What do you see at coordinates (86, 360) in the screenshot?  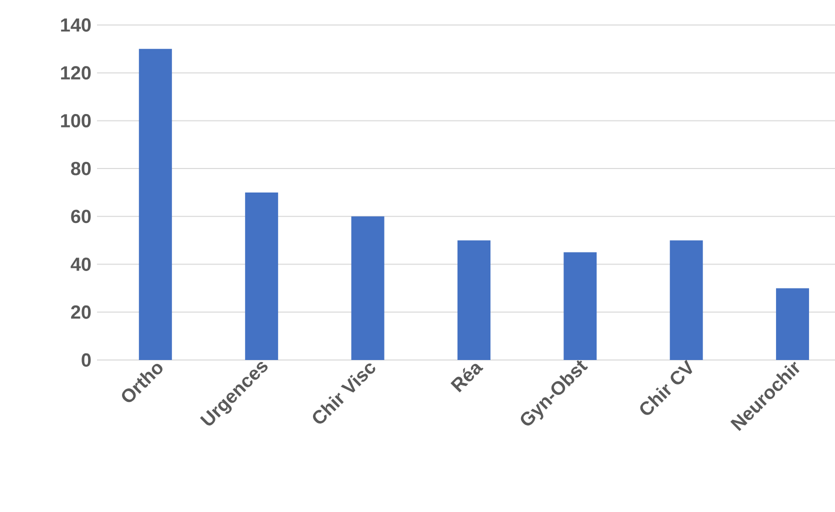 I see `y-tick-label: 0` at bounding box center [86, 360].